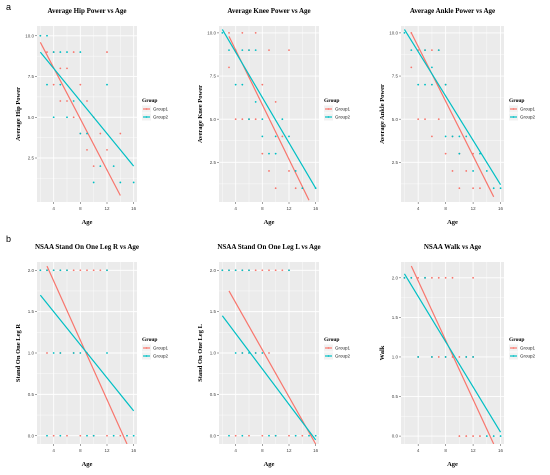 This screenshot has width=550, height=475. I want to click on chart-title: NSAA Stand On One Leg R vs Age, so click(87, 247).